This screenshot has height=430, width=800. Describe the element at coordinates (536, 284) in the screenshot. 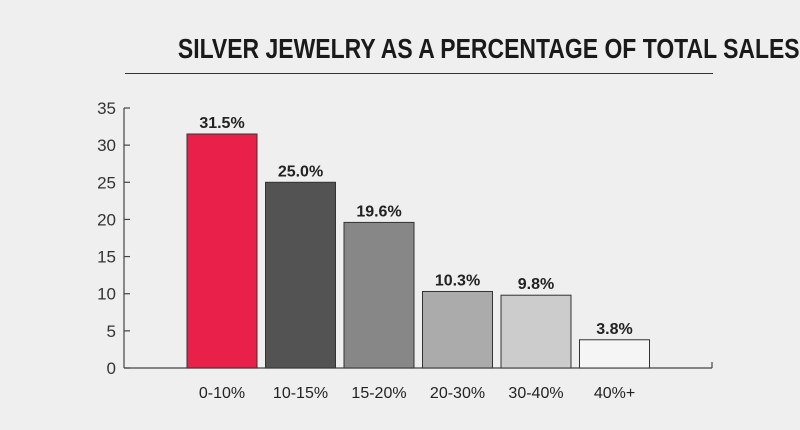

I see `data-label-30-40%: 9.8%` at that location.